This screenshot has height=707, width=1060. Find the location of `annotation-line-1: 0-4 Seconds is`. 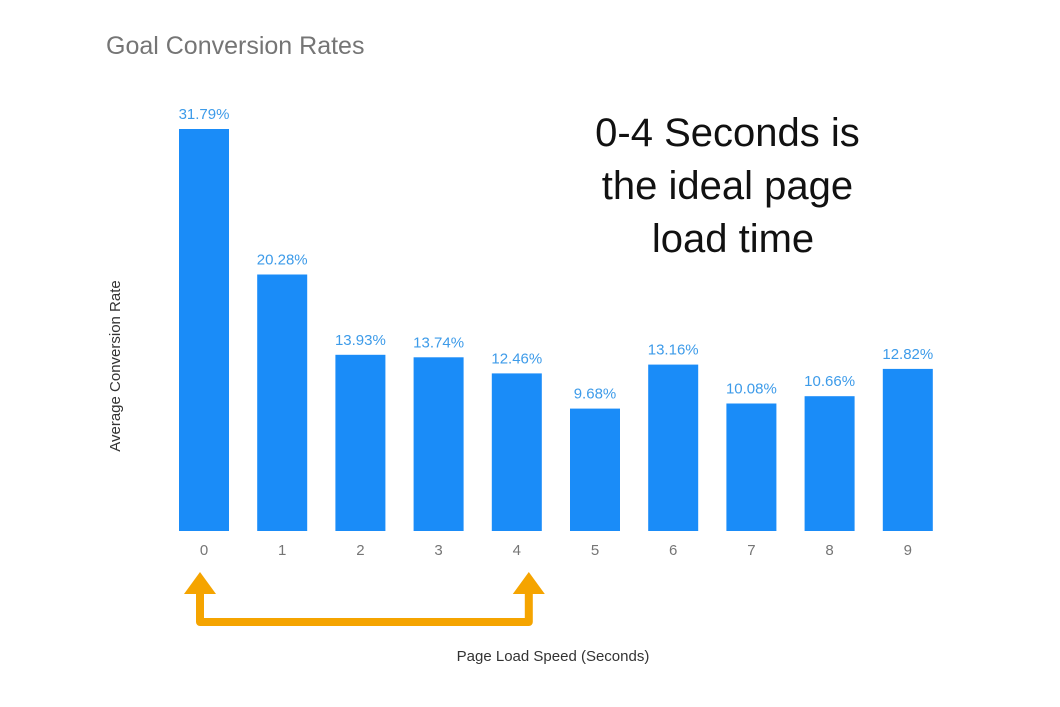

annotation-line-1: 0-4 Seconds is is located at coordinates (727, 133).